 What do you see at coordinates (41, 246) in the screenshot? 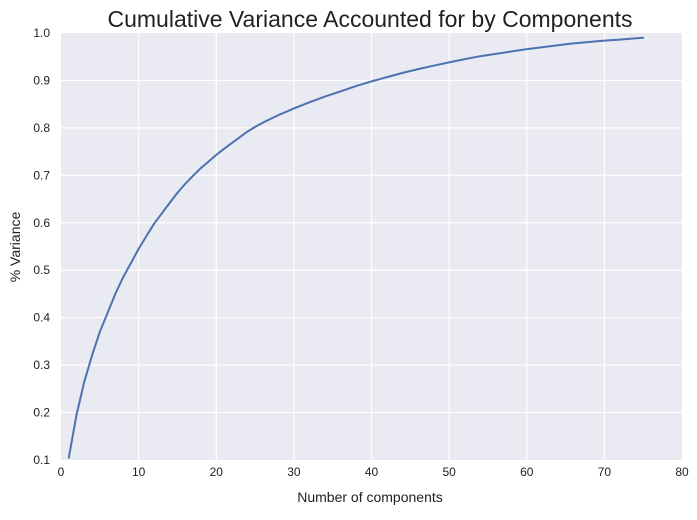
I see `y-axis-ticks: 0.1 0.2 0.3 0.4 0.5 0.6 0.7 0.8 0.9 1.0` at bounding box center [41, 246].